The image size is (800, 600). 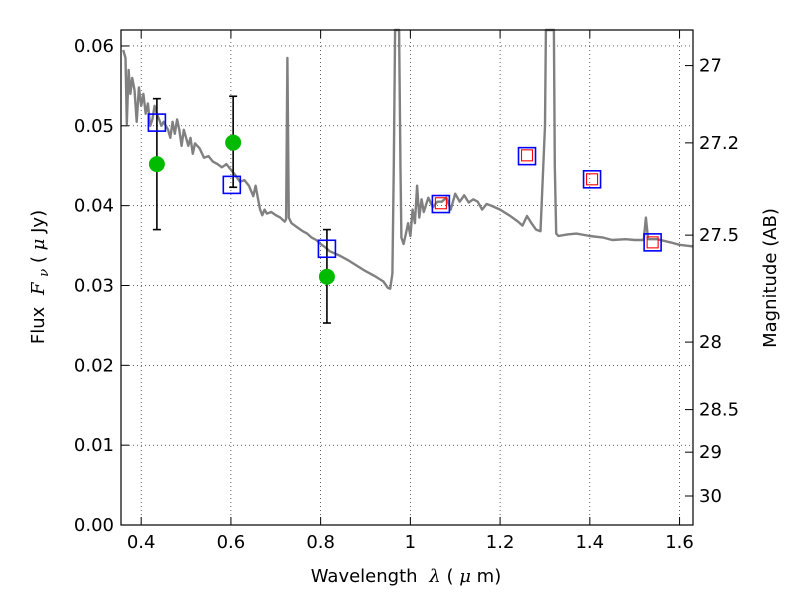 What do you see at coordinates (710, 66) in the screenshot?
I see `y2-tick-label: 27` at bounding box center [710, 66].